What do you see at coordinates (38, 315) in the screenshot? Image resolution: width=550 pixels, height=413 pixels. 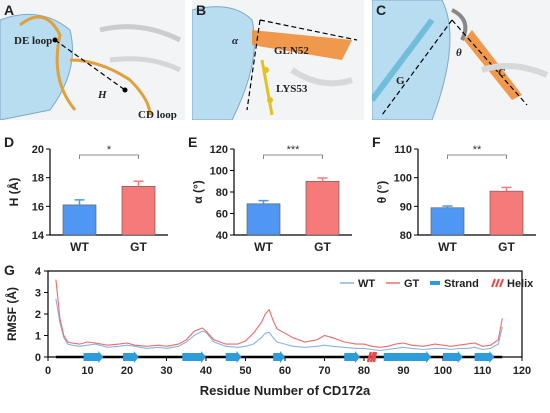 I see `y-tick-label: 2` at bounding box center [38, 315].